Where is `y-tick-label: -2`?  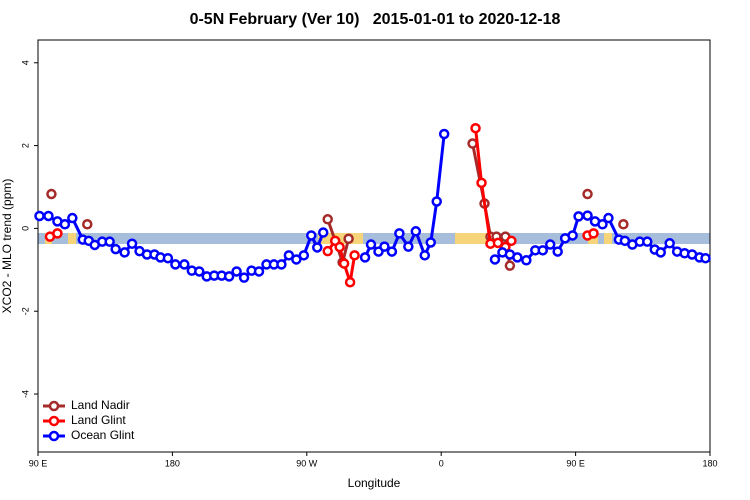
y-tick-label: -2 is located at coordinates (25, 311).